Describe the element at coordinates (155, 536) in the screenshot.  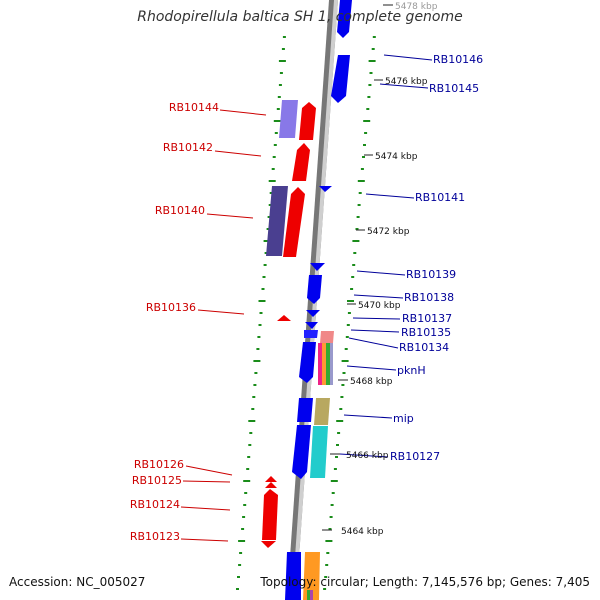
I see `gene-label-RB10123: RB10123` at that location.